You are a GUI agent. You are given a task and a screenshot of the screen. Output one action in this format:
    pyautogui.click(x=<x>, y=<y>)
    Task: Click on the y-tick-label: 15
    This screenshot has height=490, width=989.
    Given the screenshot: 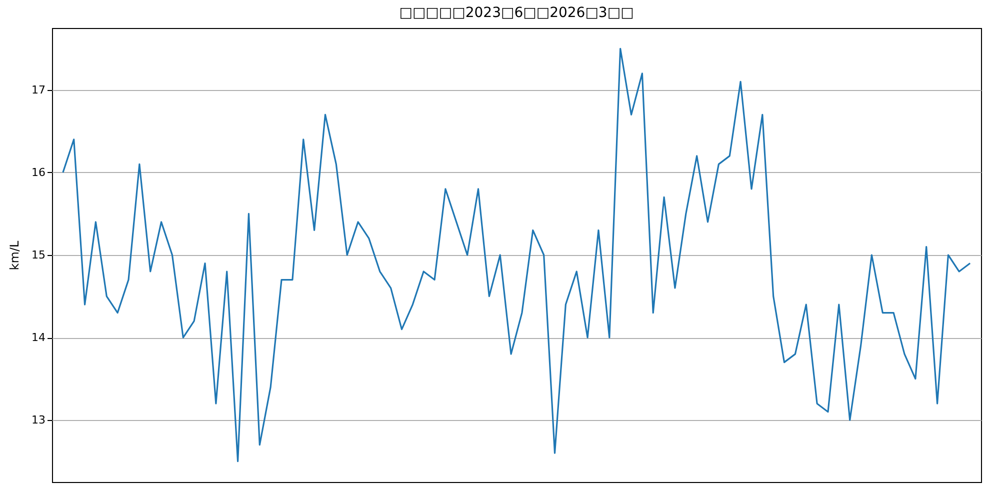 What is the action you would take?
    pyautogui.click(x=39, y=255)
    